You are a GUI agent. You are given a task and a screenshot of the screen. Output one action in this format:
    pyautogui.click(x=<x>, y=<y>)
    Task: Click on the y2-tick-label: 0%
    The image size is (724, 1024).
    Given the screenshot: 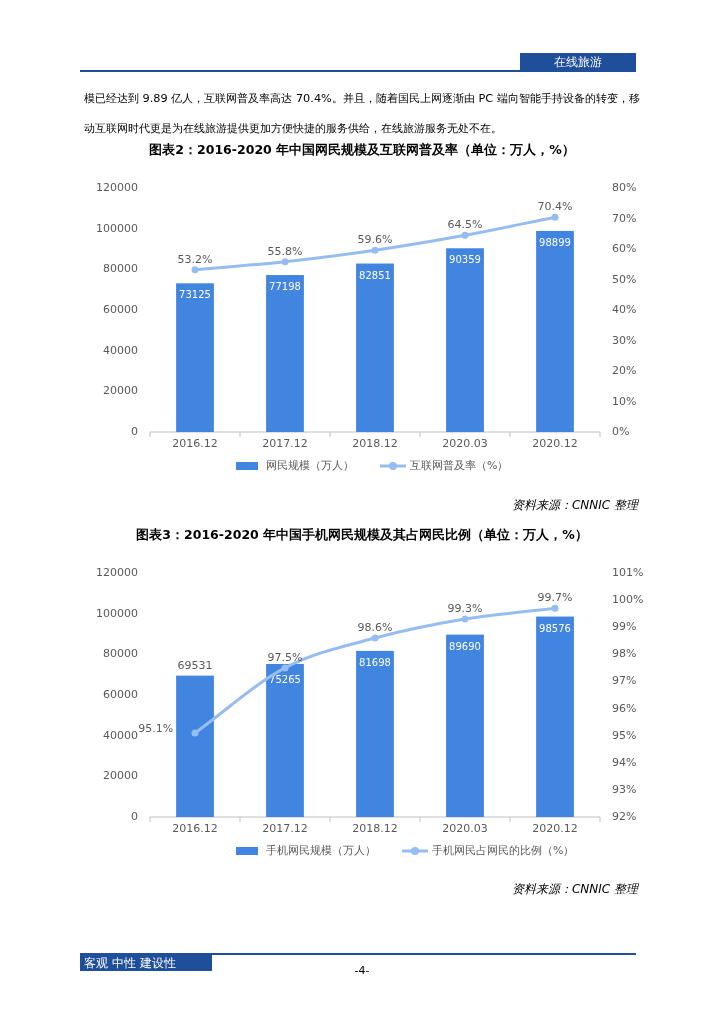 What is the action you would take?
    pyautogui.click(x=621, y=431)
    